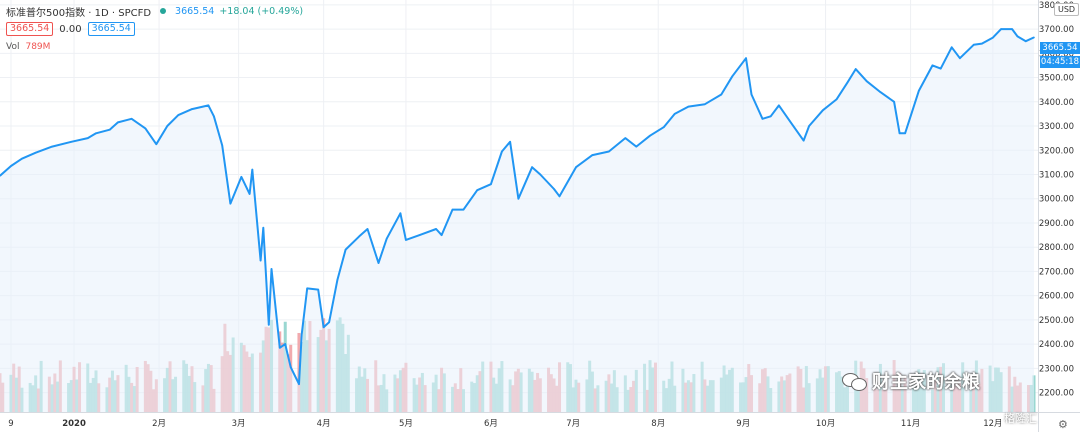 Image resolution: width=1080 pixels, height=436 pixels. What do you see at coordinates (74, 424) in the screenshot?
I see `x-tick-label: 2020` at bounding box center [74, 424].